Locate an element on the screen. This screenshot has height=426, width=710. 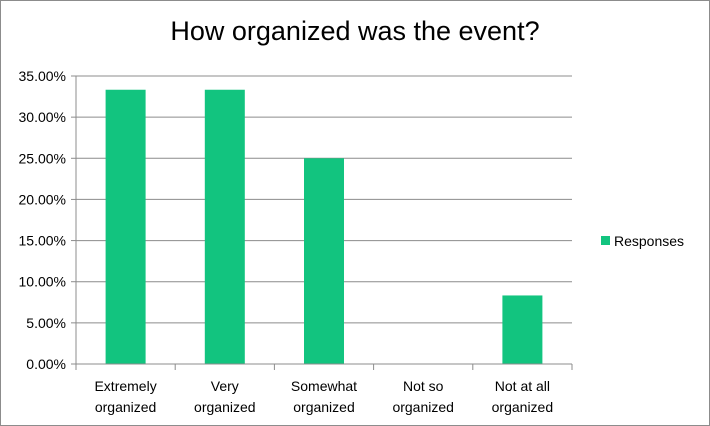
y-tick-label: 35.00% is located at coordinates (42, 76).